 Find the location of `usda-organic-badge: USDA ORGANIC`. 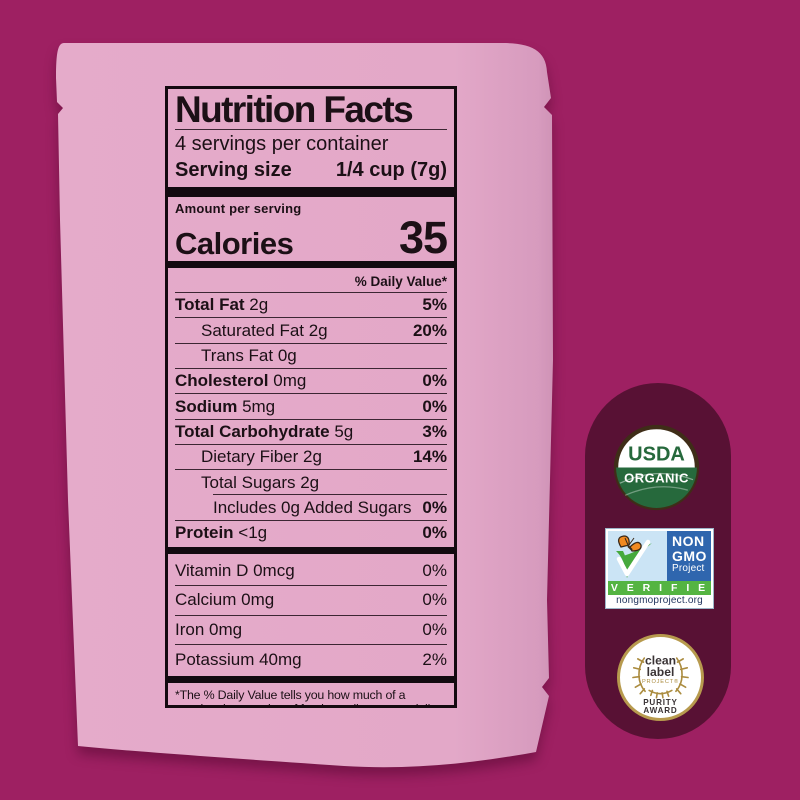

usda-organic-badge: USDA ORGANIC is located at coordinates (656, 467).